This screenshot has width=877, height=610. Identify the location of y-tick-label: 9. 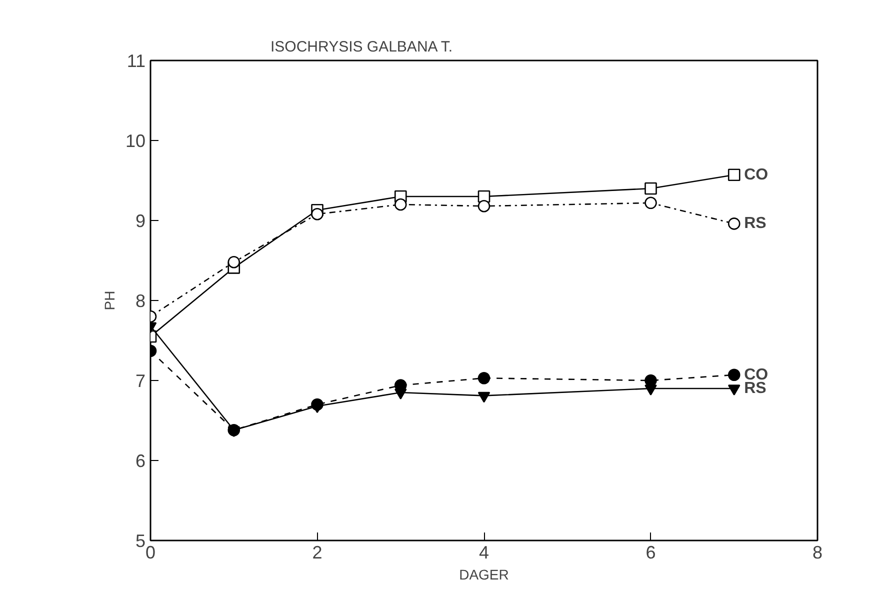
(140, 221).